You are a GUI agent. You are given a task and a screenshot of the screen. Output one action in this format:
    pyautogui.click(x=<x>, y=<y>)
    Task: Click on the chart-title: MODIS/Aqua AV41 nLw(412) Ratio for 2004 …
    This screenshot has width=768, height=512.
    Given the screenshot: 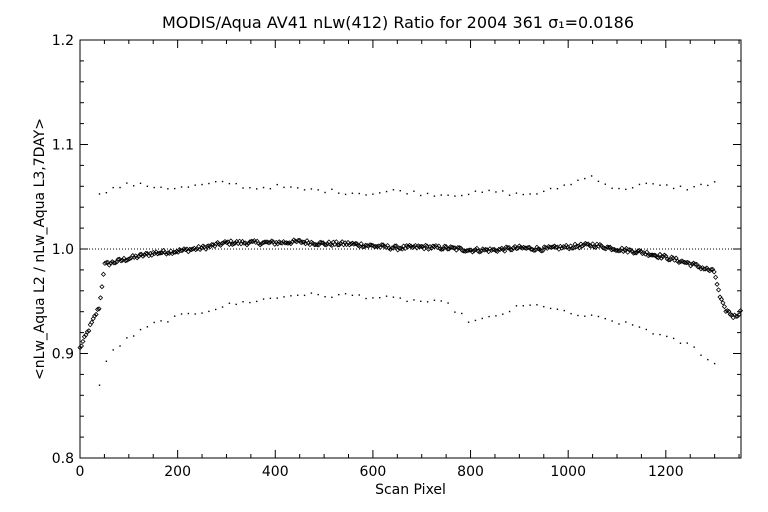 What is the action you would take?
    pyautogui.click(x=398, y=22)
    